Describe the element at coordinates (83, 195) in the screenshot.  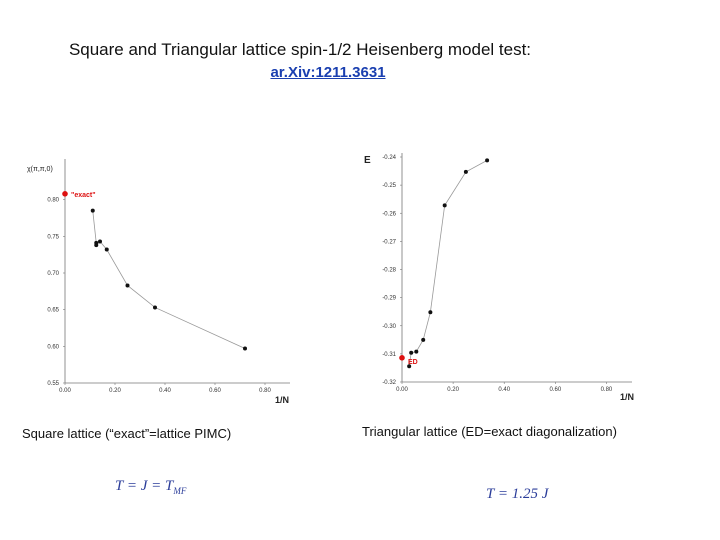
I see `reference-label: "exact"` at that location.